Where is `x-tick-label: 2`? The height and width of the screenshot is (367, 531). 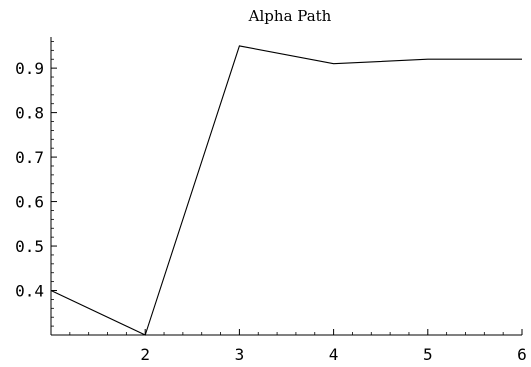 x-tick-label: 2 is located at coordinates (145, 354).